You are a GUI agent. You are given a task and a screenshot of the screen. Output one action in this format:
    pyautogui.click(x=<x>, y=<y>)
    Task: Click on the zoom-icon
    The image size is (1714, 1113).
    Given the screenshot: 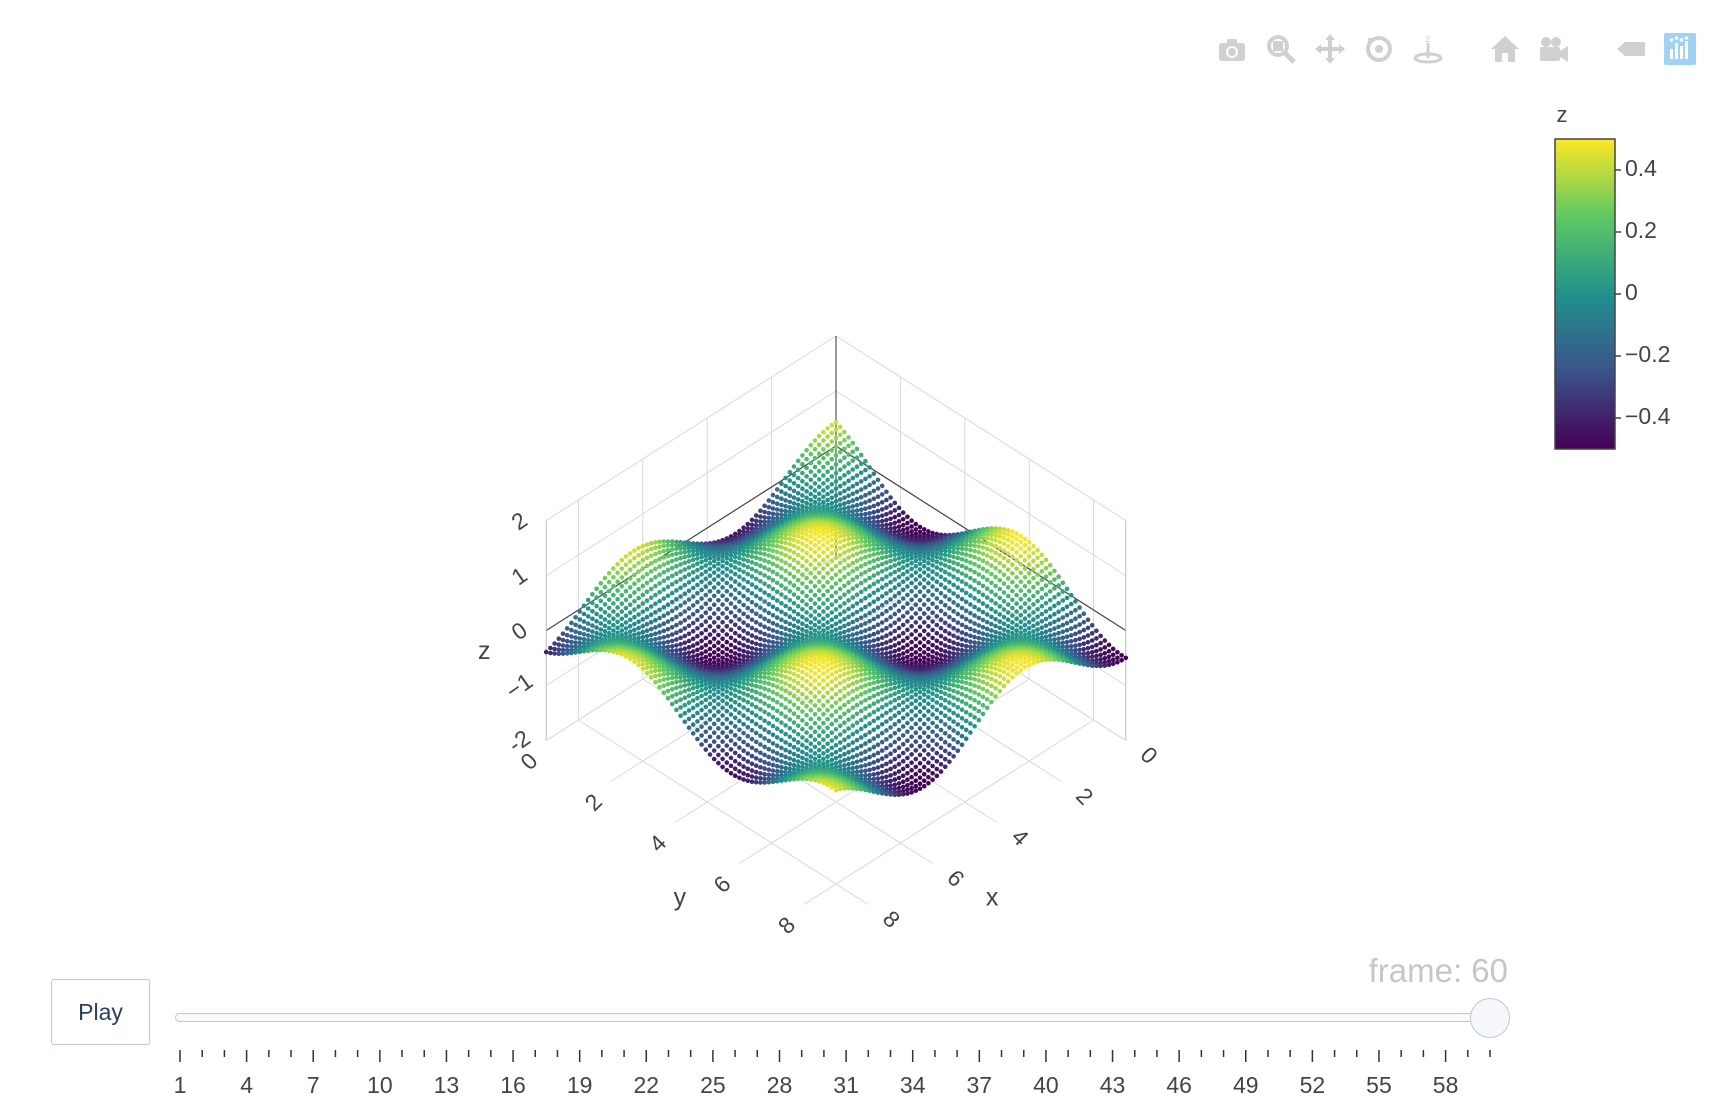 What is the action you would take?
    pyautogui.click(x=1281, y=49)
    